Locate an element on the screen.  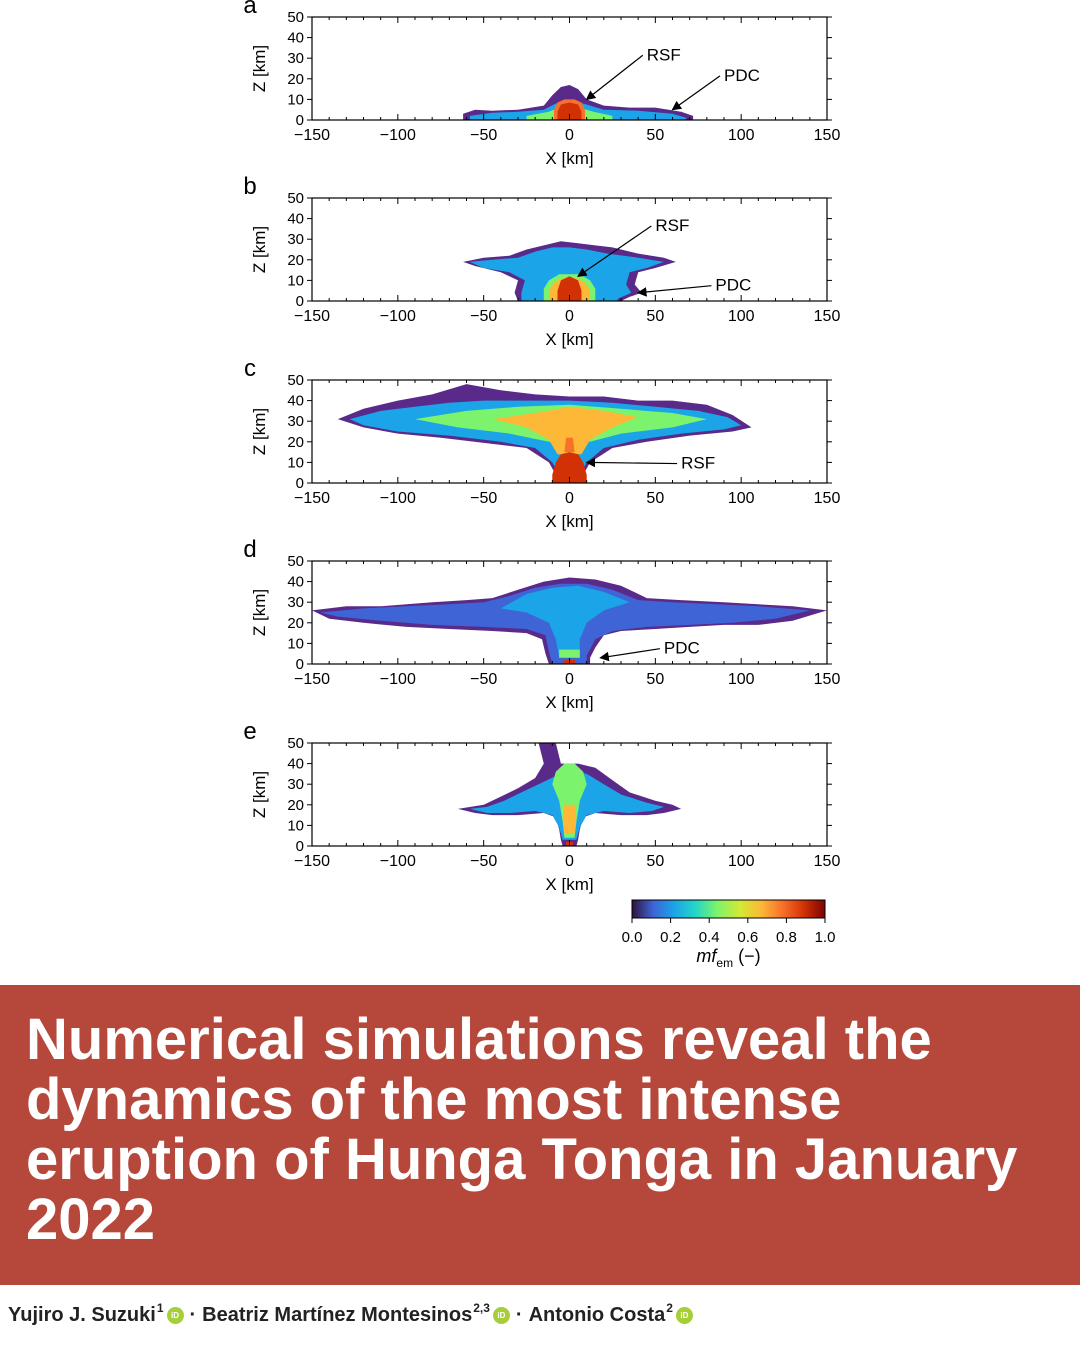
panel-letter: d is located at coordinates (249, 549).